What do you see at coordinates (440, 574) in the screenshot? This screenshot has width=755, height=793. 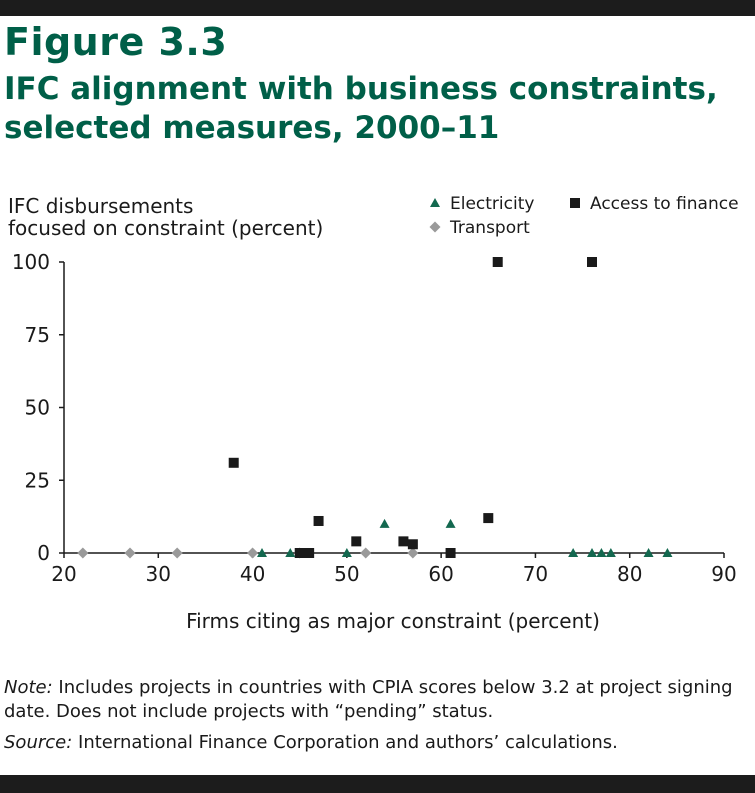 I see `x-tick-label: 60` at bounding box center [440, 574].